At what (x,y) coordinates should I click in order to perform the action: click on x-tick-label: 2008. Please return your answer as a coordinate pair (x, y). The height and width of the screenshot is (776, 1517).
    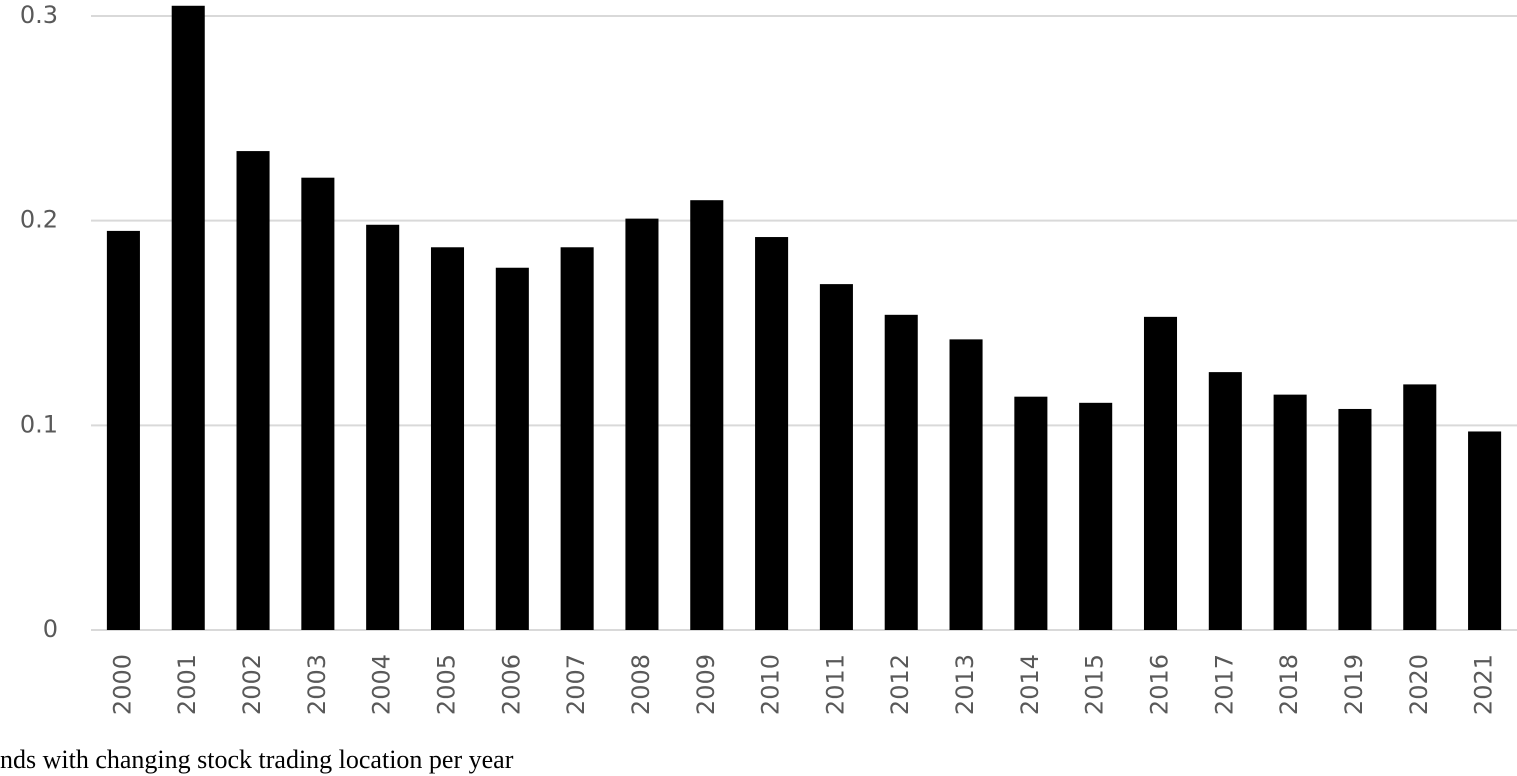
    Looking at the image, I should click on (641, 684).